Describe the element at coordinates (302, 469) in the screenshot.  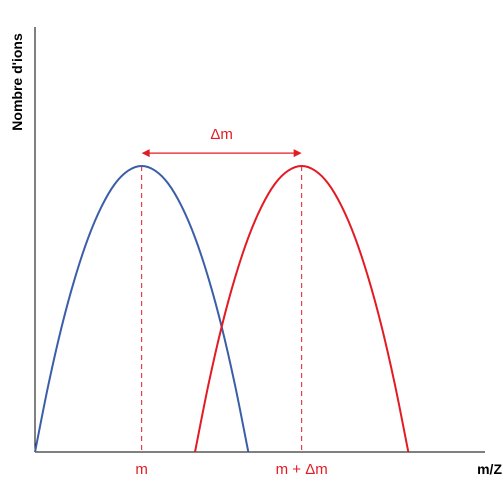
I see `x-tick-label-2: m + Δm` at that location.